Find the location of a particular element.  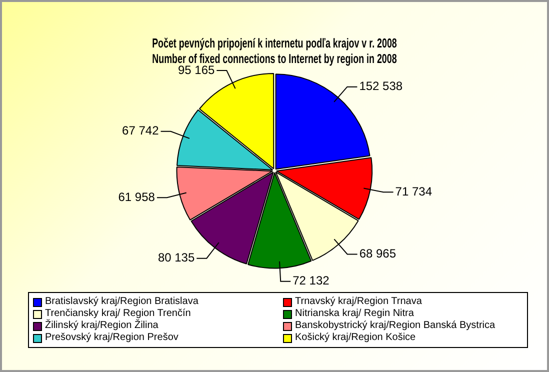

legend-label: Trenčiansky kraj/ Region Trenčín is located at coordinates (118, 313).